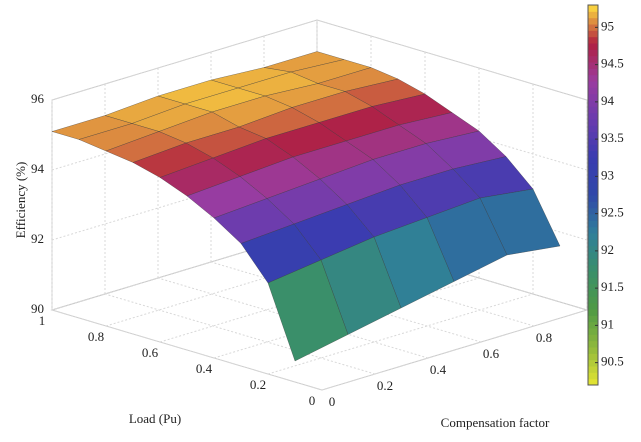 The height and width of the screenshot is (442, 641). I want to click on colorbar-tick-label: 94, so click(608, 100).